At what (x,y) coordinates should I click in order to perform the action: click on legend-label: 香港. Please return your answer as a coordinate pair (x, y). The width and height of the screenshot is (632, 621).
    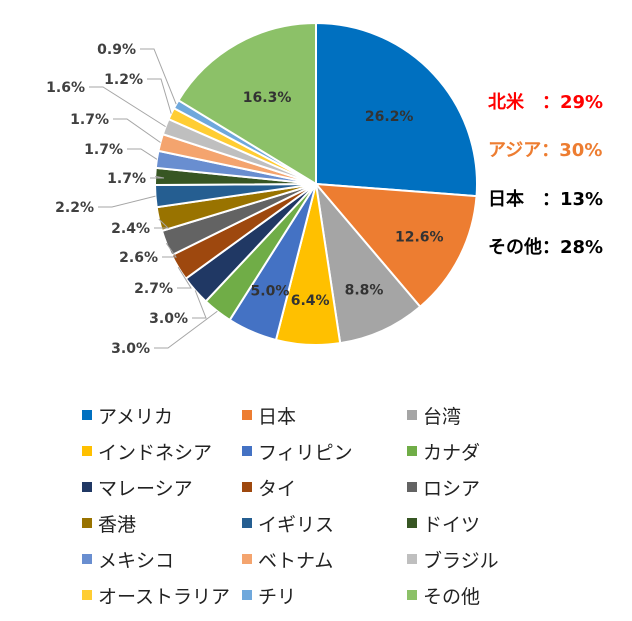
    Looking at the image, I should click on (117, 524).